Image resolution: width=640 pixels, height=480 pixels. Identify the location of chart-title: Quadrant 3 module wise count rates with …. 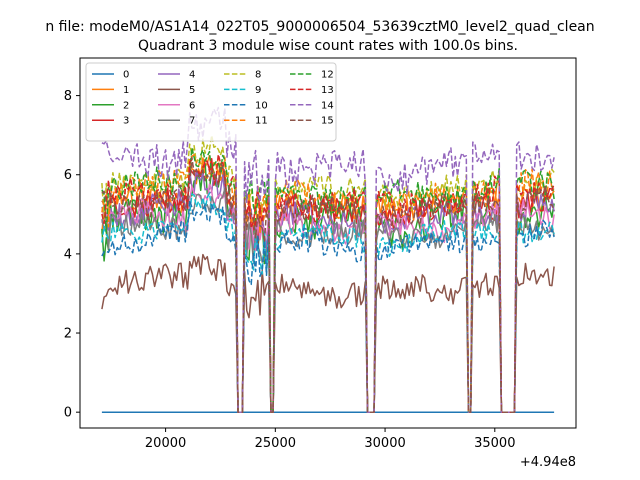
(328, 46).